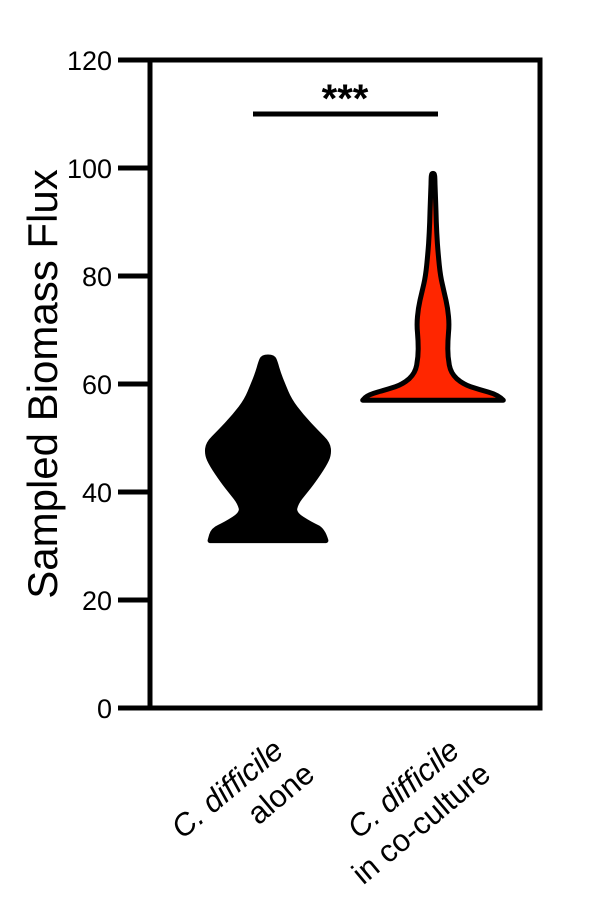 Image resolution: width=600 pixels, height=900 pixels. What do you see at coordinates (409, 809) in the screenshot?
I see `category-label-co-culture: C. difficile in co-culture` at bounding box center [409, 809].